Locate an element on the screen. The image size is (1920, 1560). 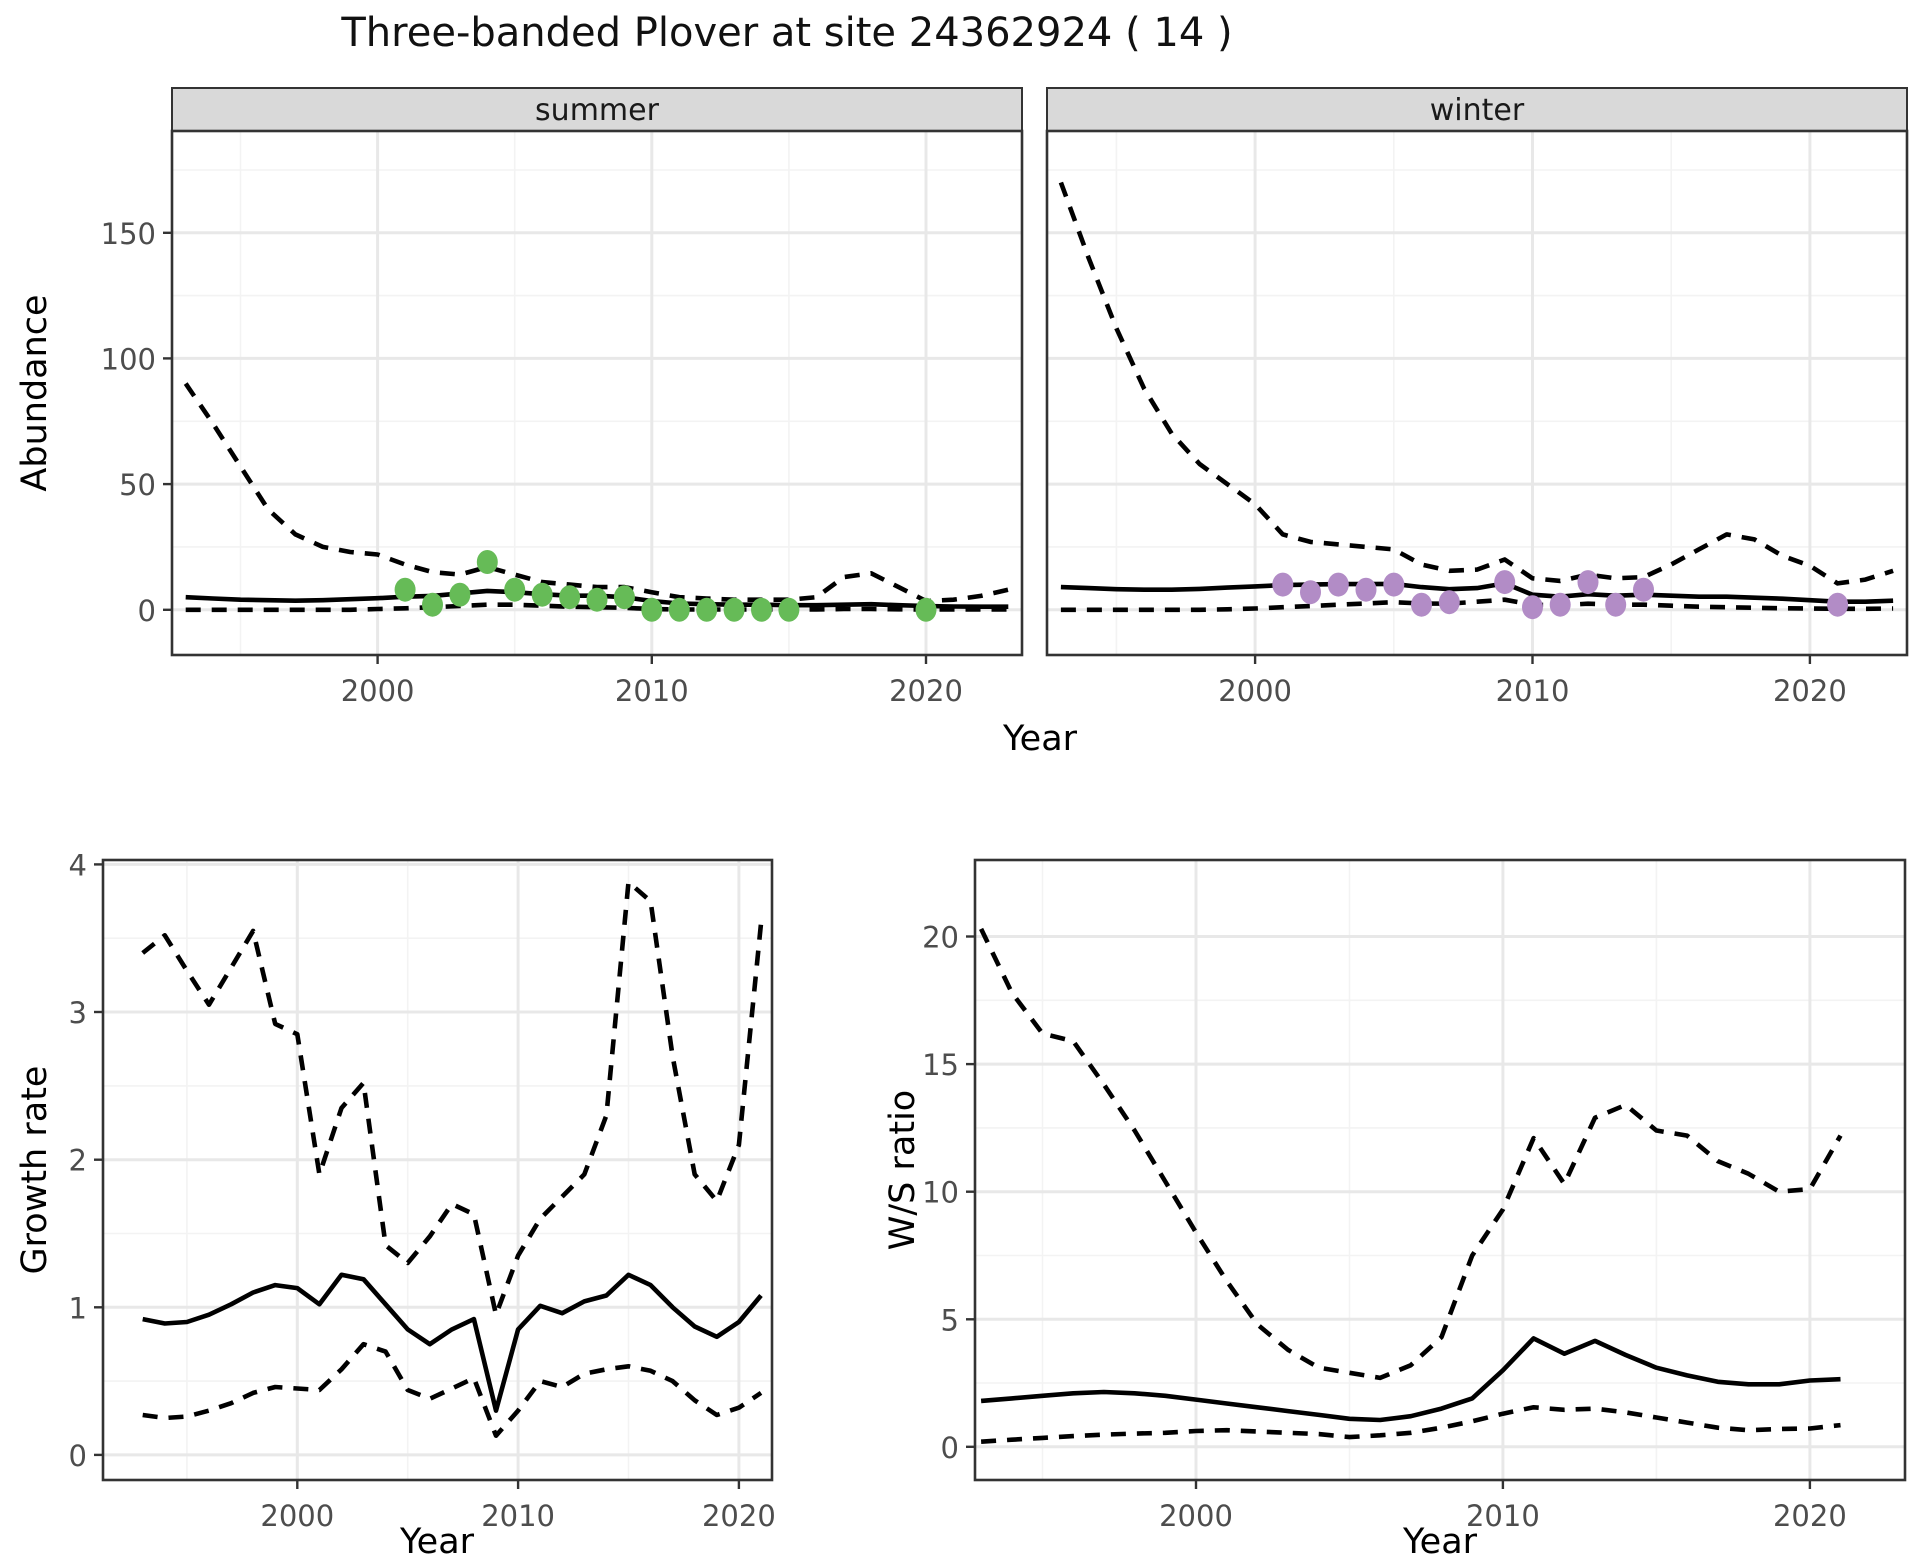
abundance_summer-lower_ci-line is located at coordinates (597, 607).